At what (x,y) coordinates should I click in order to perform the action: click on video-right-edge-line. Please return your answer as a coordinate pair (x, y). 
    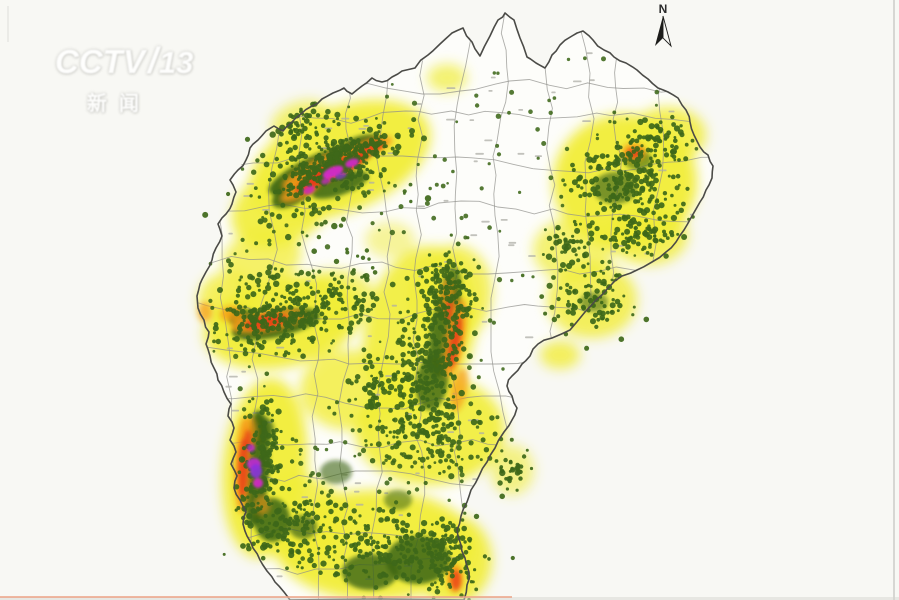
    Looking at the image, I should click on (894, 300).